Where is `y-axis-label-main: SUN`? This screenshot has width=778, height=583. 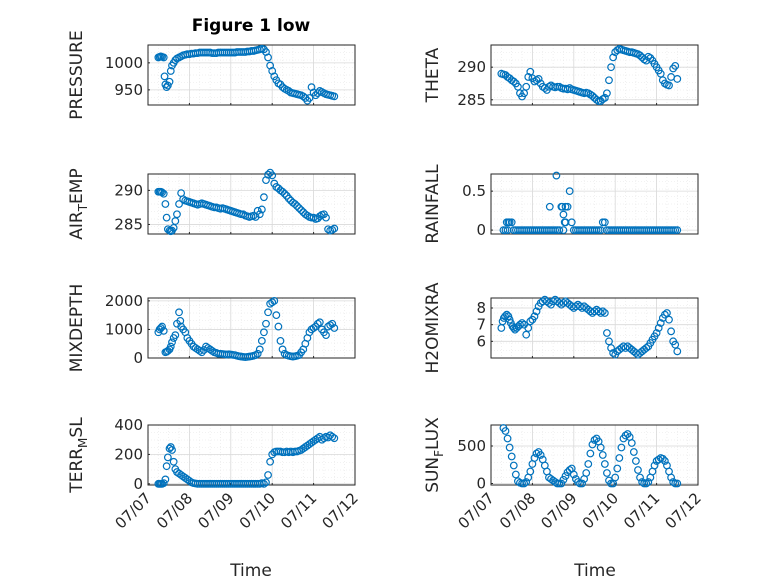
y-axis-label-main: SUN is located at coordinates (433, 475).